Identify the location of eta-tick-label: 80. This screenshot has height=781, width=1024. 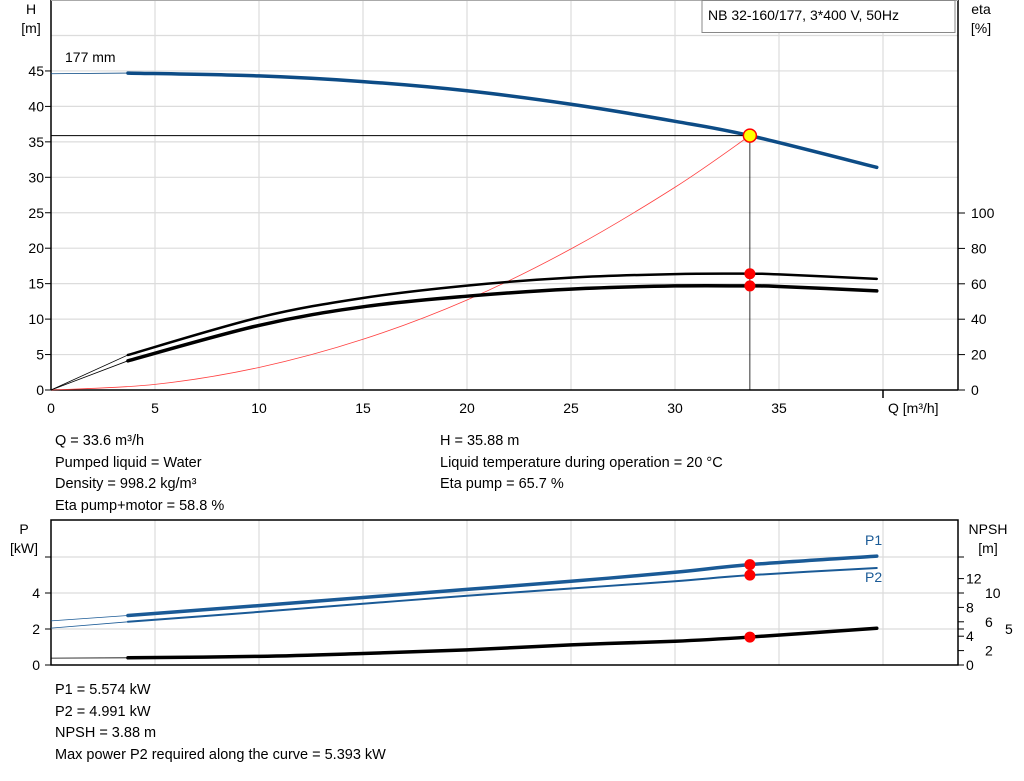
(979, 248).